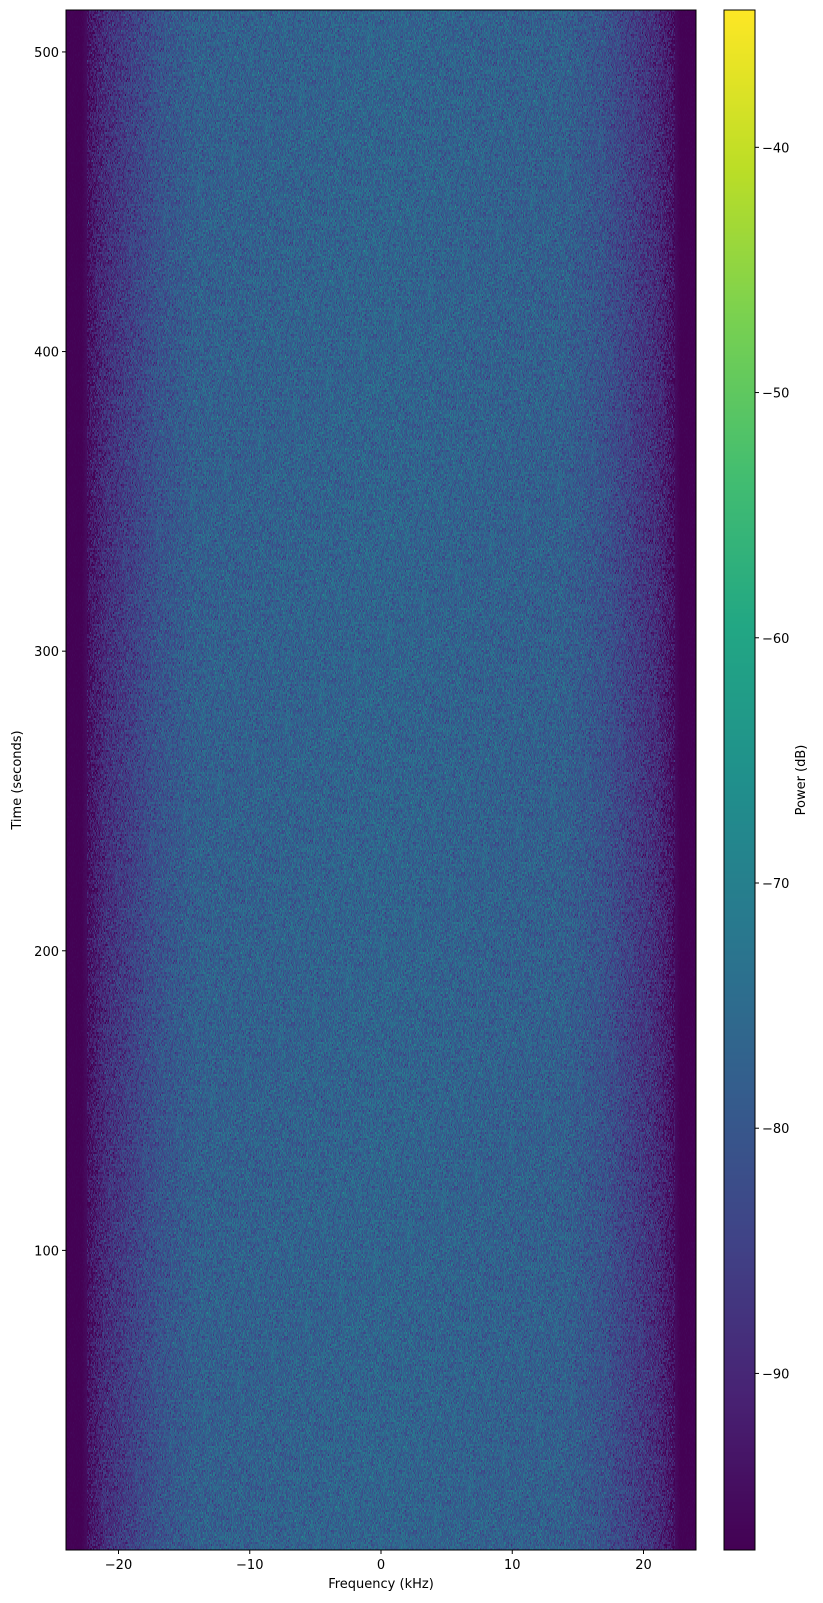 The width and height of the screenshot is (823, 1603). I want to click on colorbar-tick-label: −60, so click(775, 639).